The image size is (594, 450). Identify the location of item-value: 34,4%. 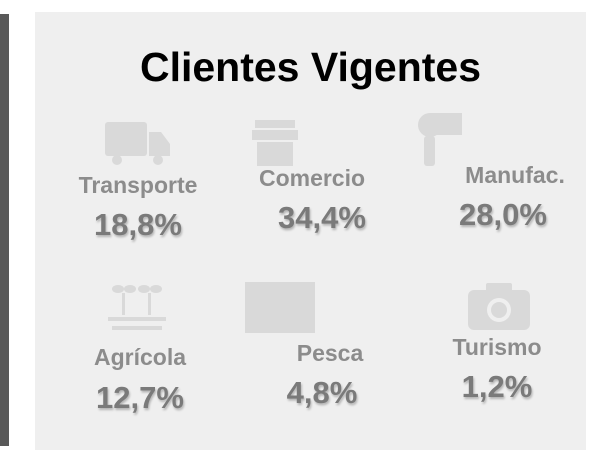
(322, 217).